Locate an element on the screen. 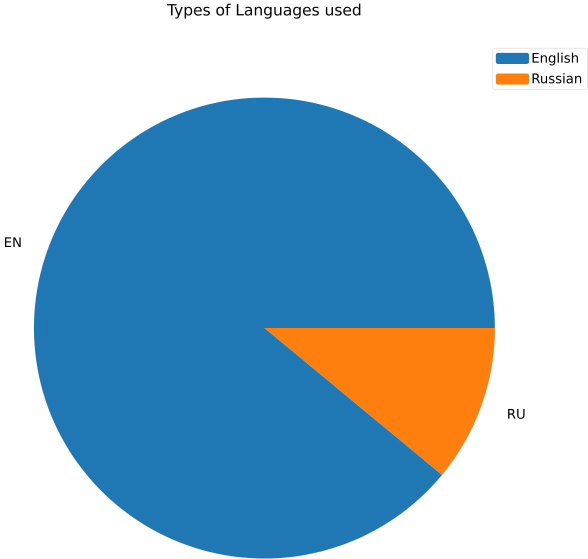 This screenshot has width=588, height=559. text: RU is located at coordinates (516, 414).